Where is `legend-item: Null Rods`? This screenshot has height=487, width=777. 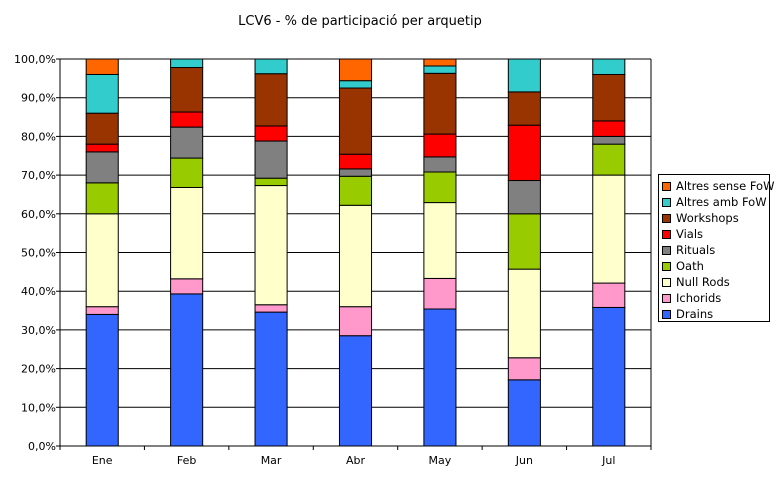
legend-item: Null Rods is located at coordinates (715, 282).